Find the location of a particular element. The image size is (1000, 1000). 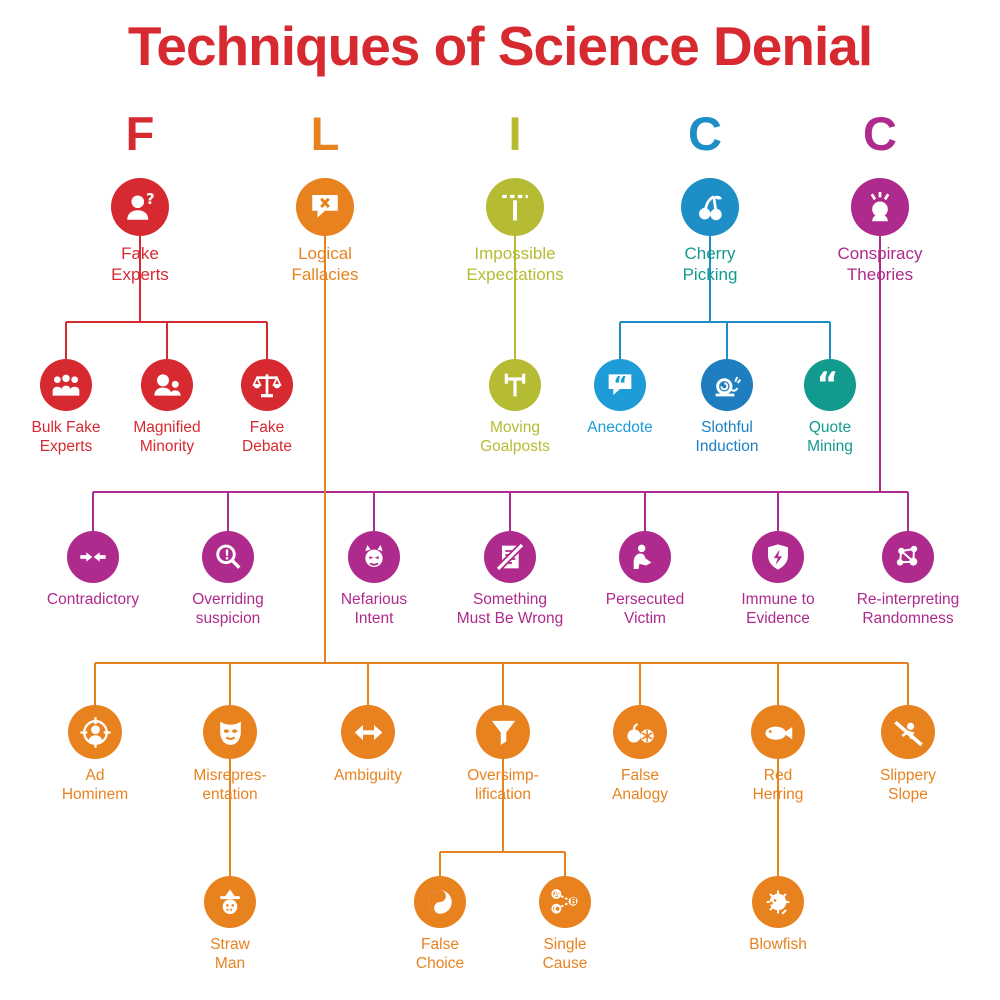

nefarious-intent-node: Nefarious Intent is located at coordinates (374, 580).